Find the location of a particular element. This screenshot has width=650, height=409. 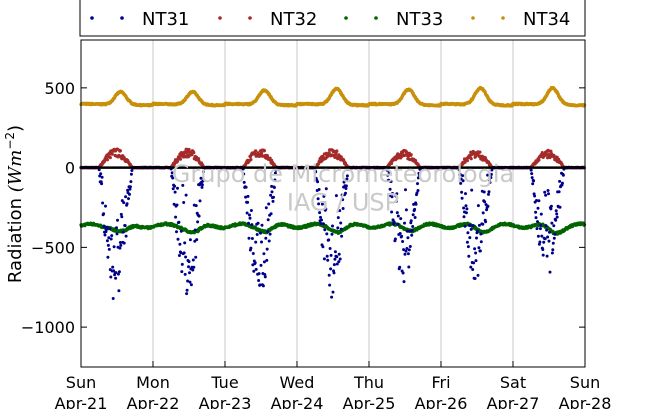

y-tick-label: −500 is located at coordinates (53, 247).